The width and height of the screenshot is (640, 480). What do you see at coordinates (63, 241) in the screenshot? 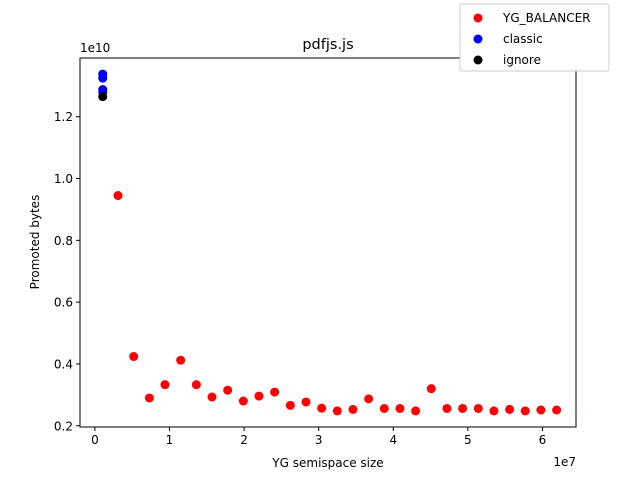
I see `y-tick-label: 0.8` at bounding box center [63, 241].